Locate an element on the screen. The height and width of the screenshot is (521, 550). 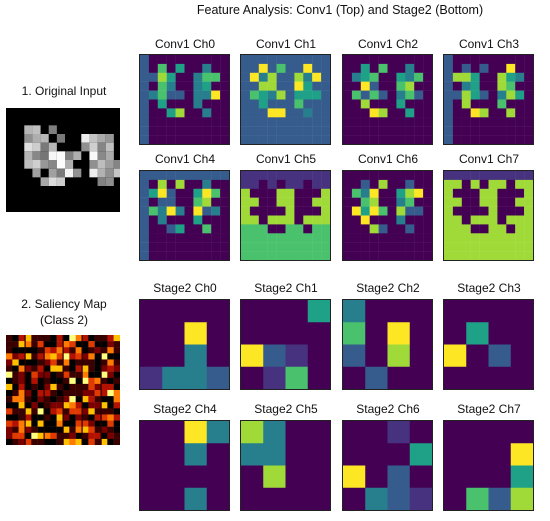
original-input-image is located at coordinates (63, 160).